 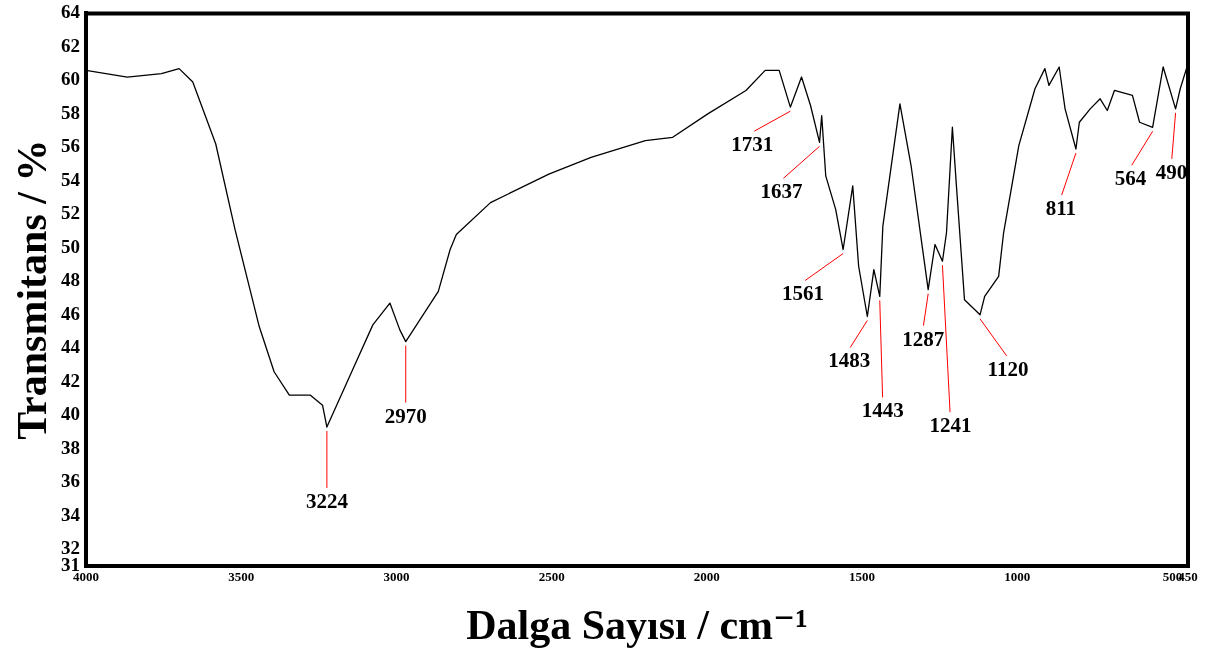 What do you see at coordinates (70, 548) in the screenshot?
I see `y-tick-label: 32` at bounding box center [70, 548].